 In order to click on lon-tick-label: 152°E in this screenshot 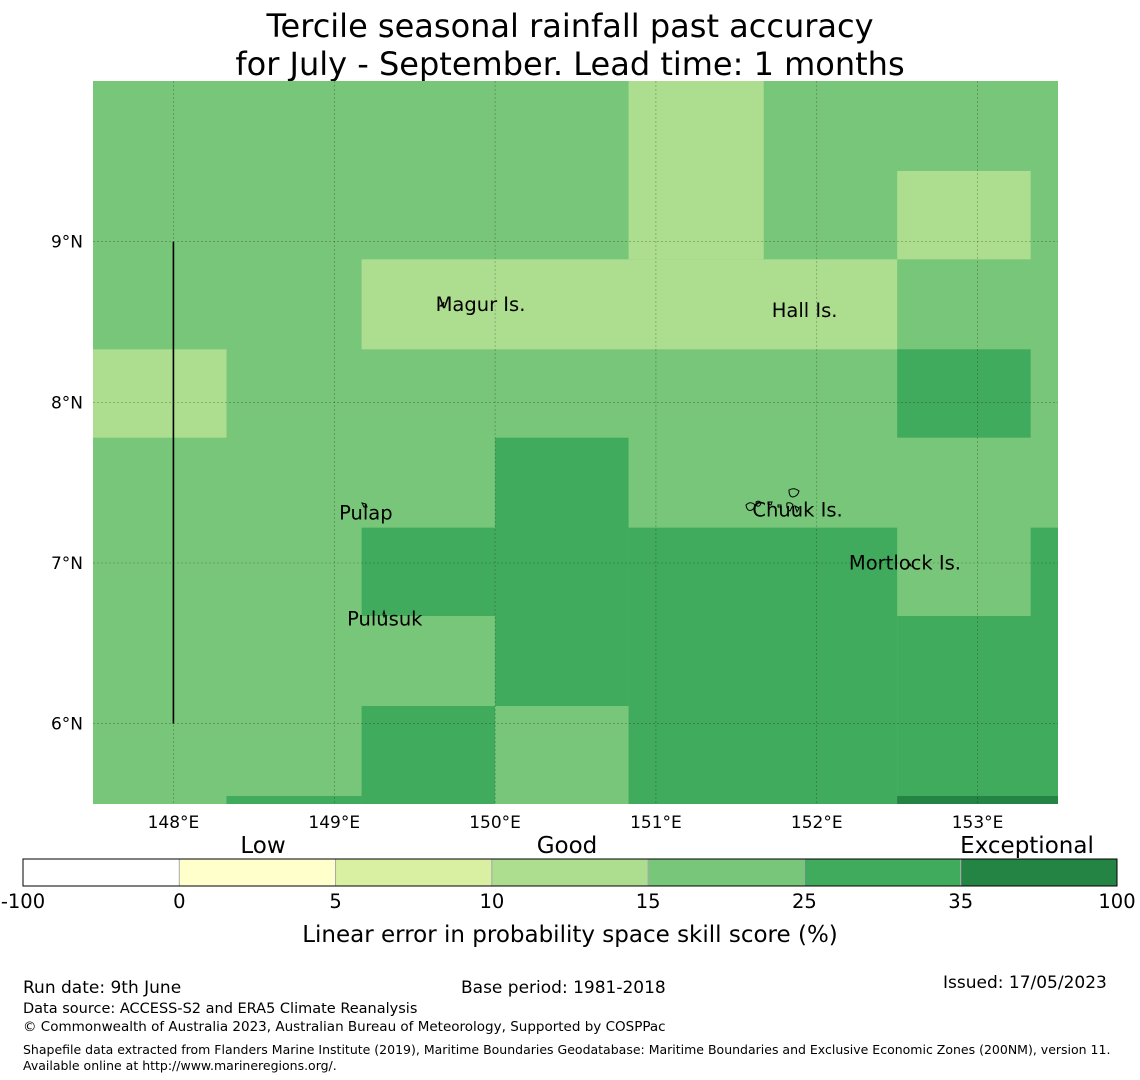, I will do `click(817, 823)`.